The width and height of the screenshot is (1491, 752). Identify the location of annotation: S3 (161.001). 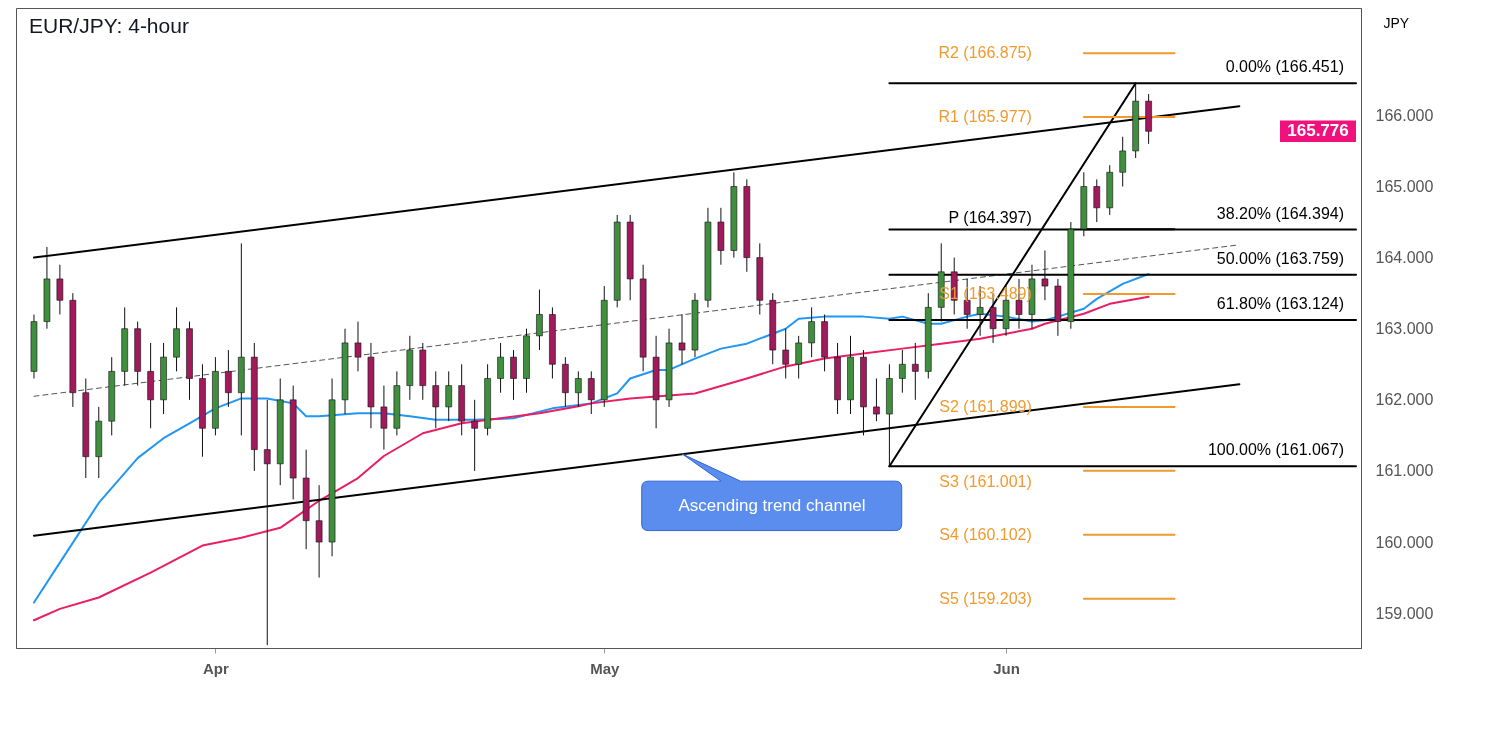
(985, 481).